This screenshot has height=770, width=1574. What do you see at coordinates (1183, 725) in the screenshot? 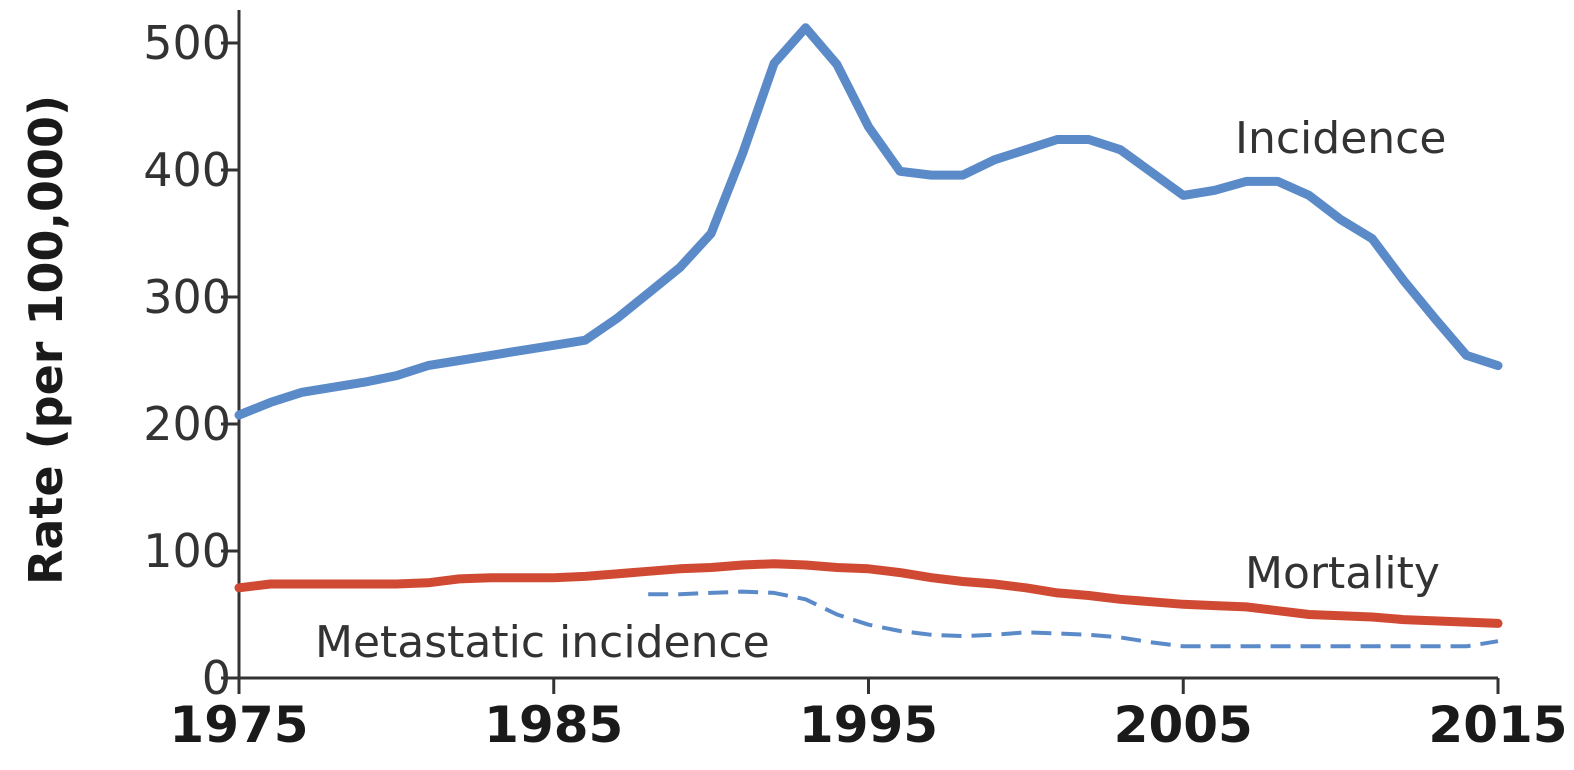
I see `x-tick-label: 2005` at bounding box center [1183, 725].